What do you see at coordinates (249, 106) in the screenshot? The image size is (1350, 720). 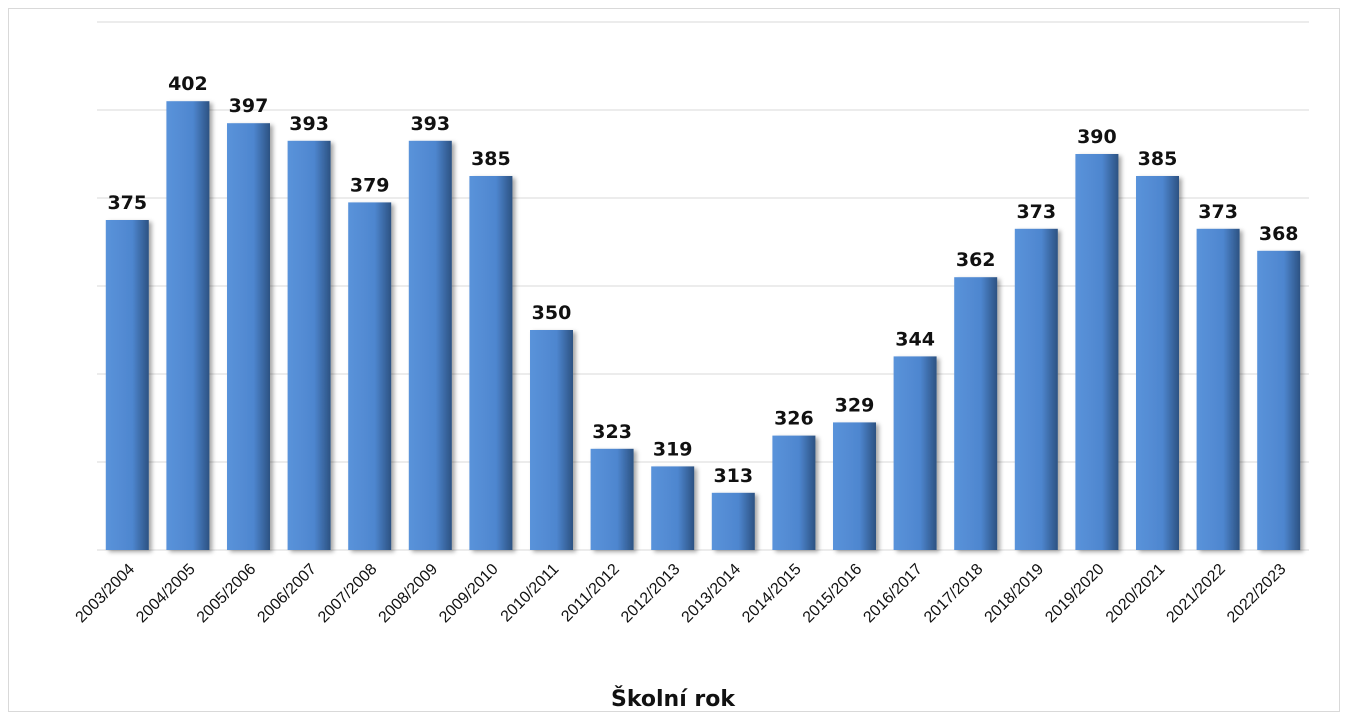 I see `data-label: 397` at bounding box center [249, 106].